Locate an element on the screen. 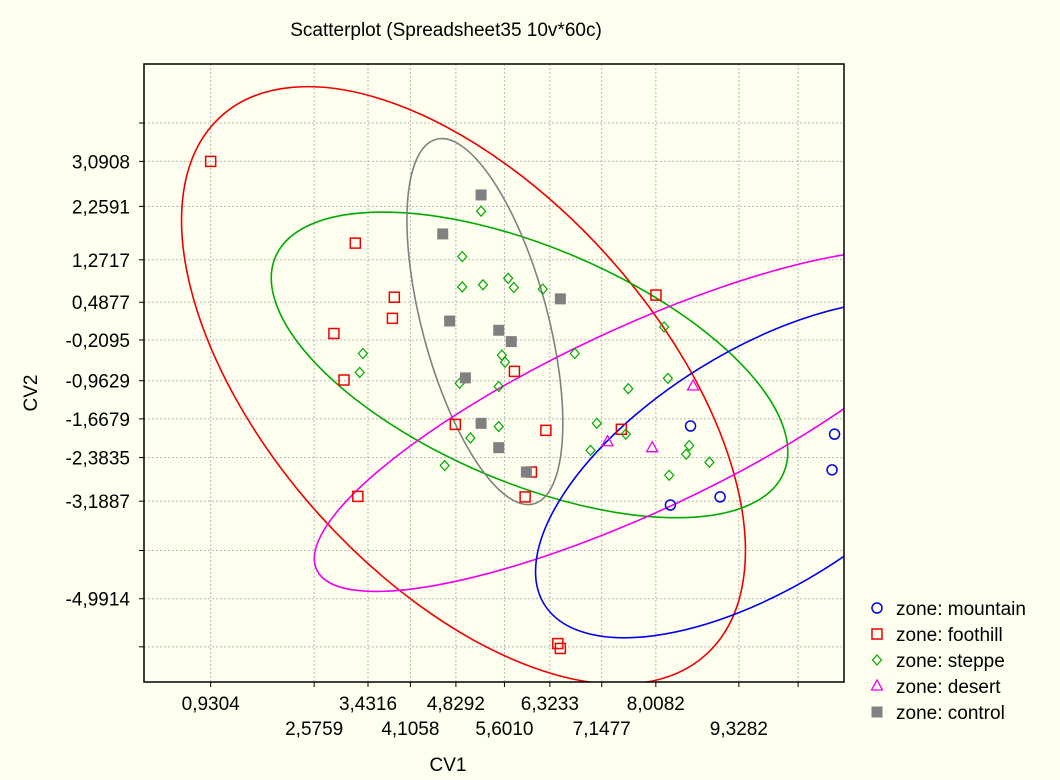  x-tick-label: 6,3233 is located at coordinates (550, 704).